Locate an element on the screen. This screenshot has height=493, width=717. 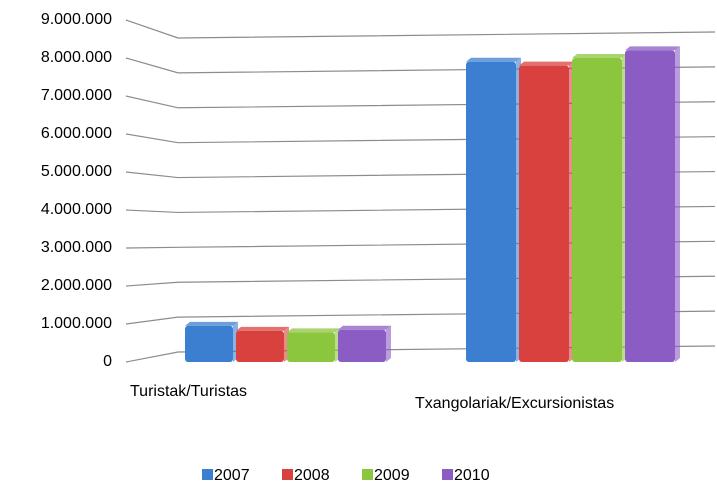
legend-label: 2010 is located at coordinates (472, 475).